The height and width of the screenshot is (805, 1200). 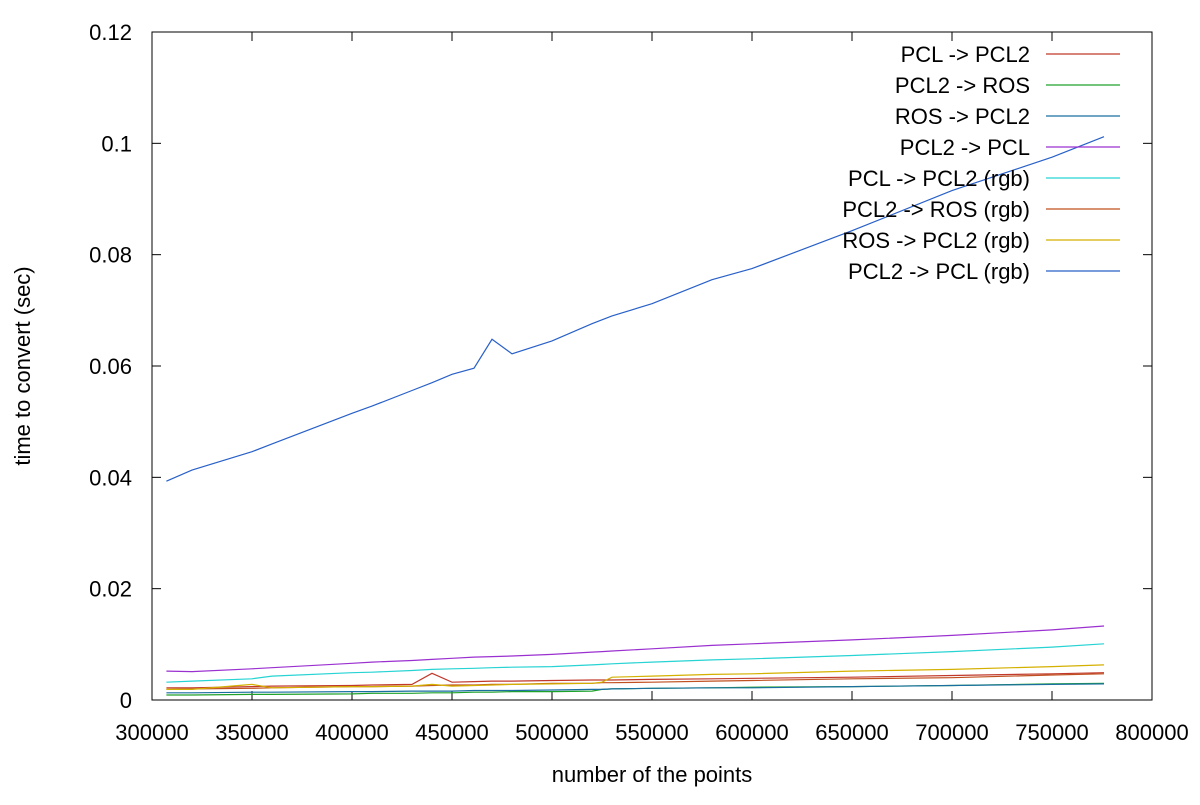 I want to click on y-tick-label: 0.02, so click(x=110, y=589).